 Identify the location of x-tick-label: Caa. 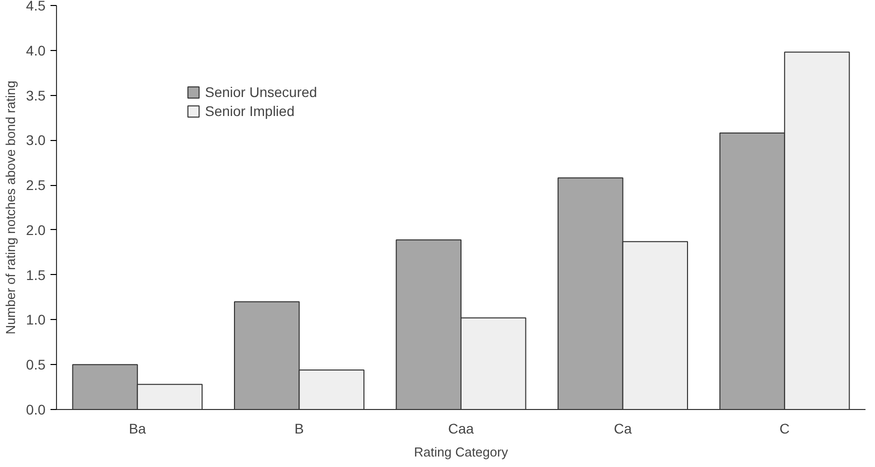
(461, 428).